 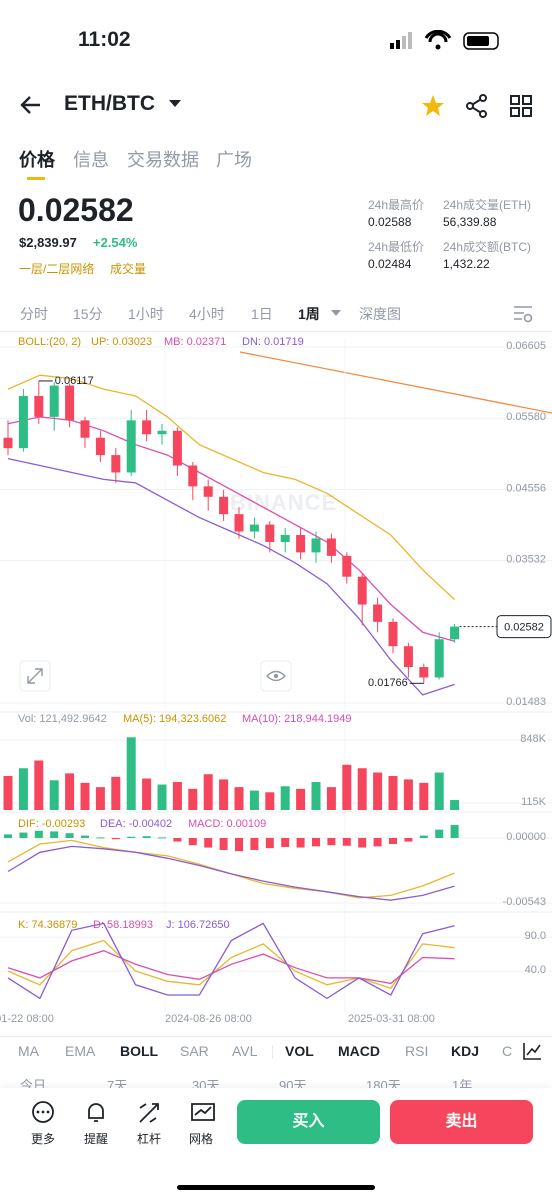 What do you see at coordinates (383, 1083) in the screenshot?
I see `range-tab: 180天` at bounding box center [383, 1083].